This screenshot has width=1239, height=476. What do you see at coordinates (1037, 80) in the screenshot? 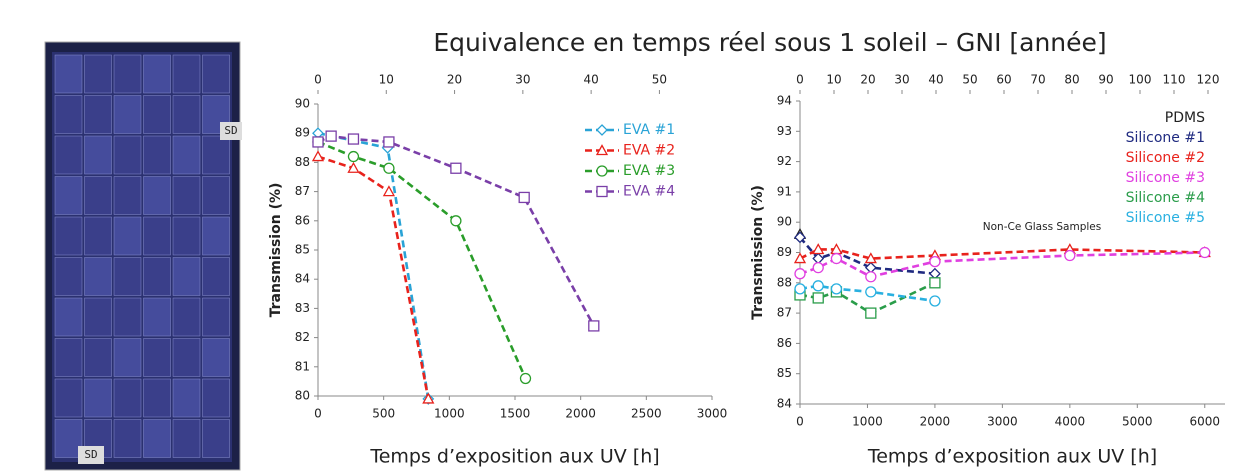
I see `x2-tick-label: 70` at bounding box center [1037, 80].